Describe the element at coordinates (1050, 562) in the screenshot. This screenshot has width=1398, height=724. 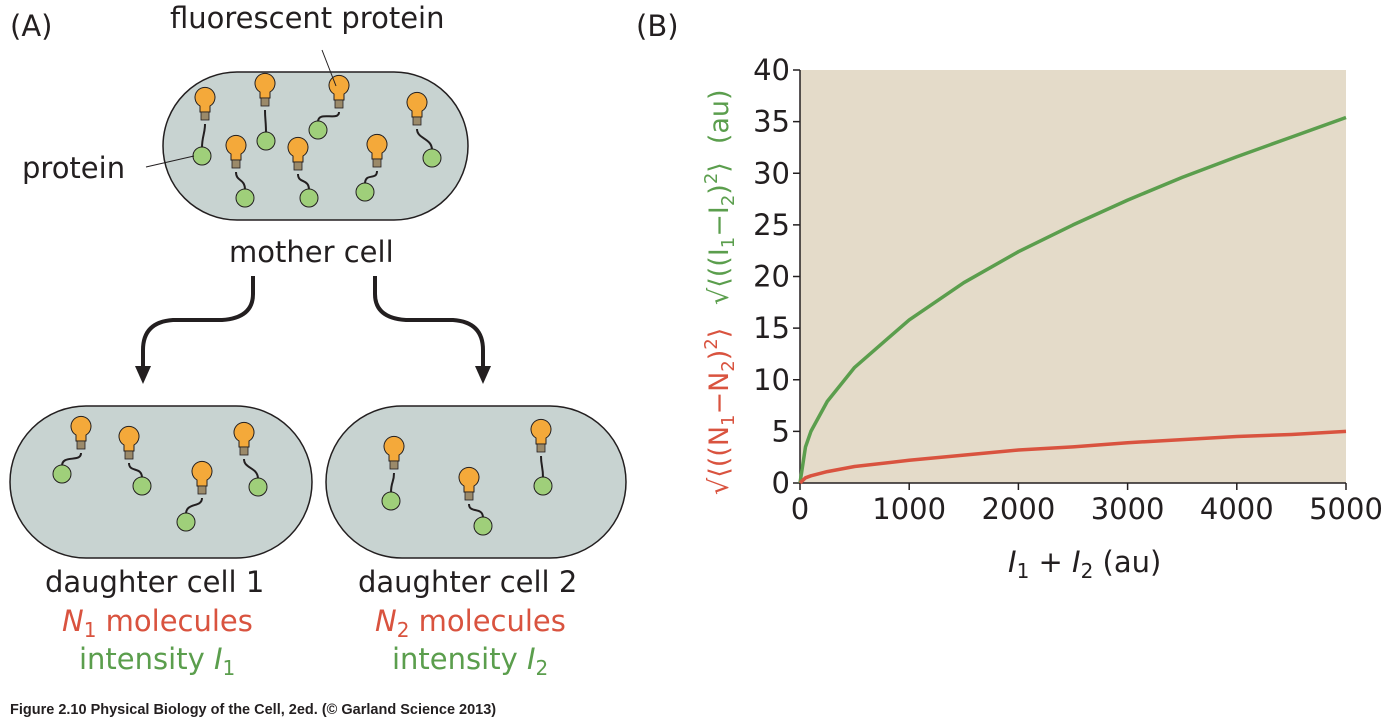
I see `xlabel-plus: +` at that location.